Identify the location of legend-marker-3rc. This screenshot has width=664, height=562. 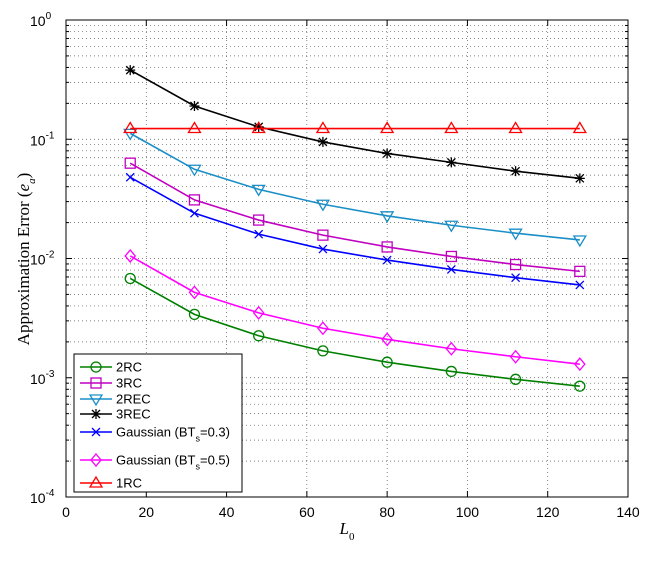
(96, 383).